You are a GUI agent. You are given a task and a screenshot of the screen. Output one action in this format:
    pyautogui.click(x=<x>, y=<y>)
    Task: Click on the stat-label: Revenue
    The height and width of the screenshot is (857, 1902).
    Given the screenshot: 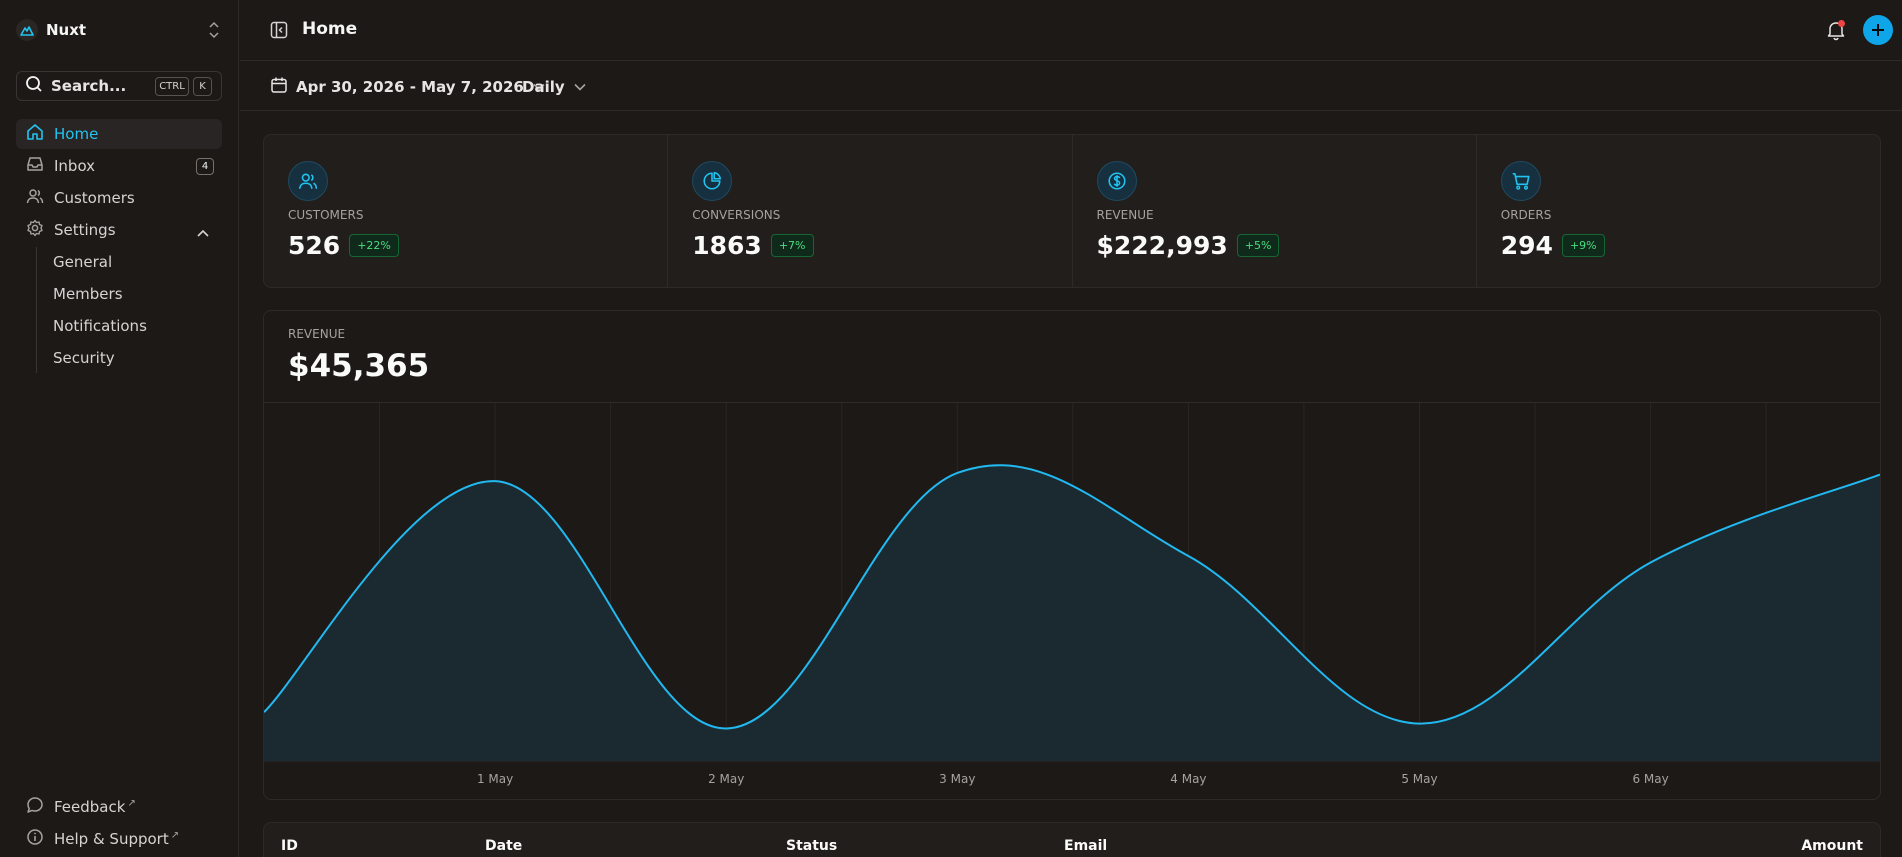 What is the action you would take?
    pyautogui.click(x=1125, y=215)
    